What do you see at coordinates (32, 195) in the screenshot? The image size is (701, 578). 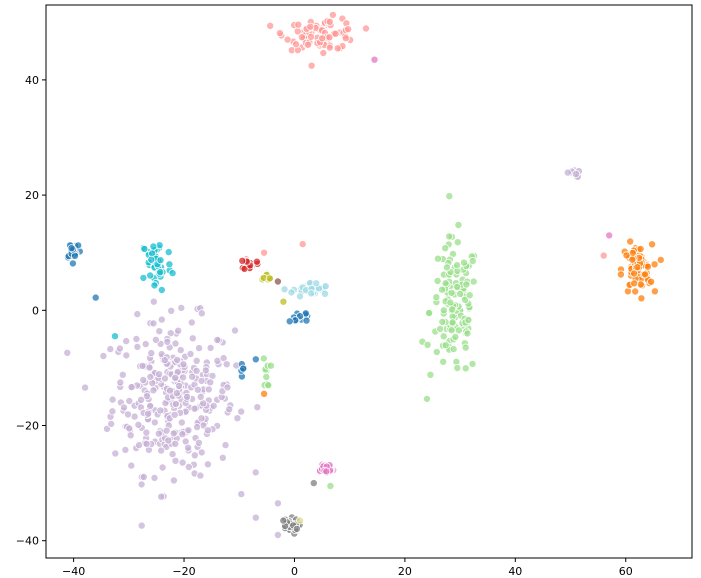 I see `y-tick-label: 20` at bounding box center [32, 195].